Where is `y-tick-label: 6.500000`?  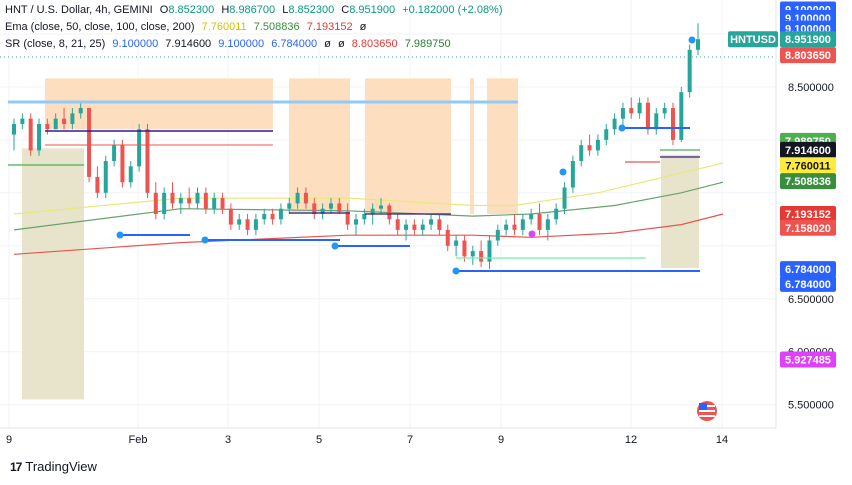 y-tick-label: 6.500000 is located at coordinates (811, 300).